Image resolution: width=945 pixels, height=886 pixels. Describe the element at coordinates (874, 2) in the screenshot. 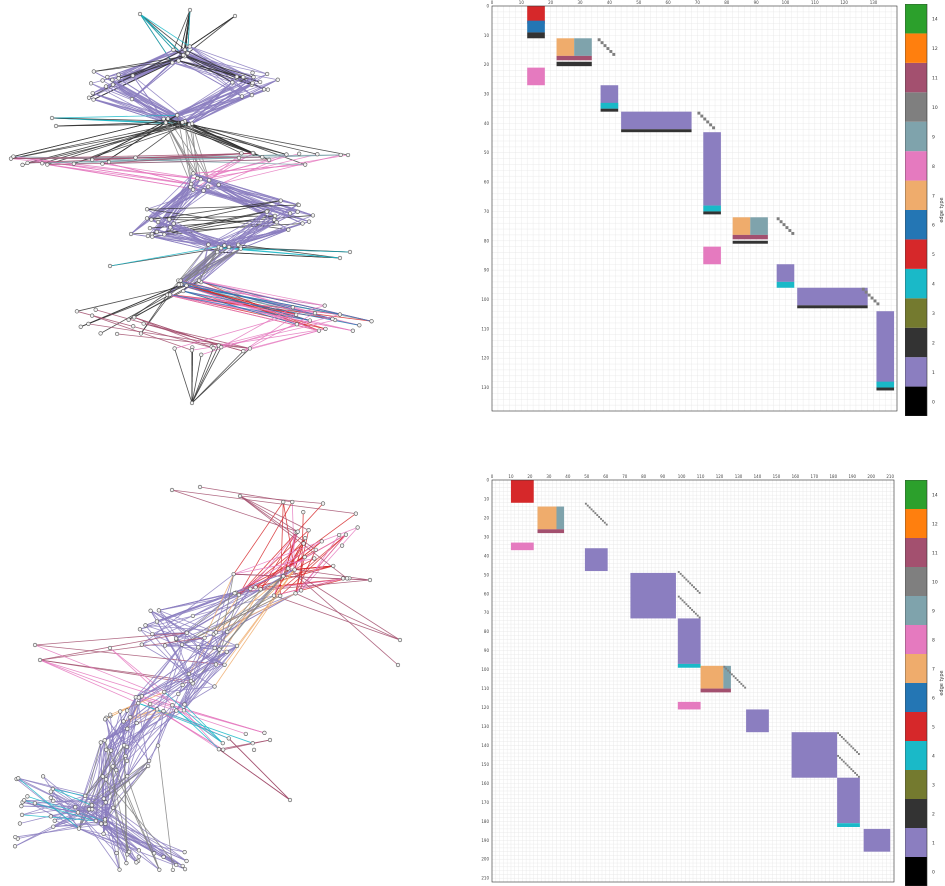

I see `matrix-x-tick-label: 130` at that location.